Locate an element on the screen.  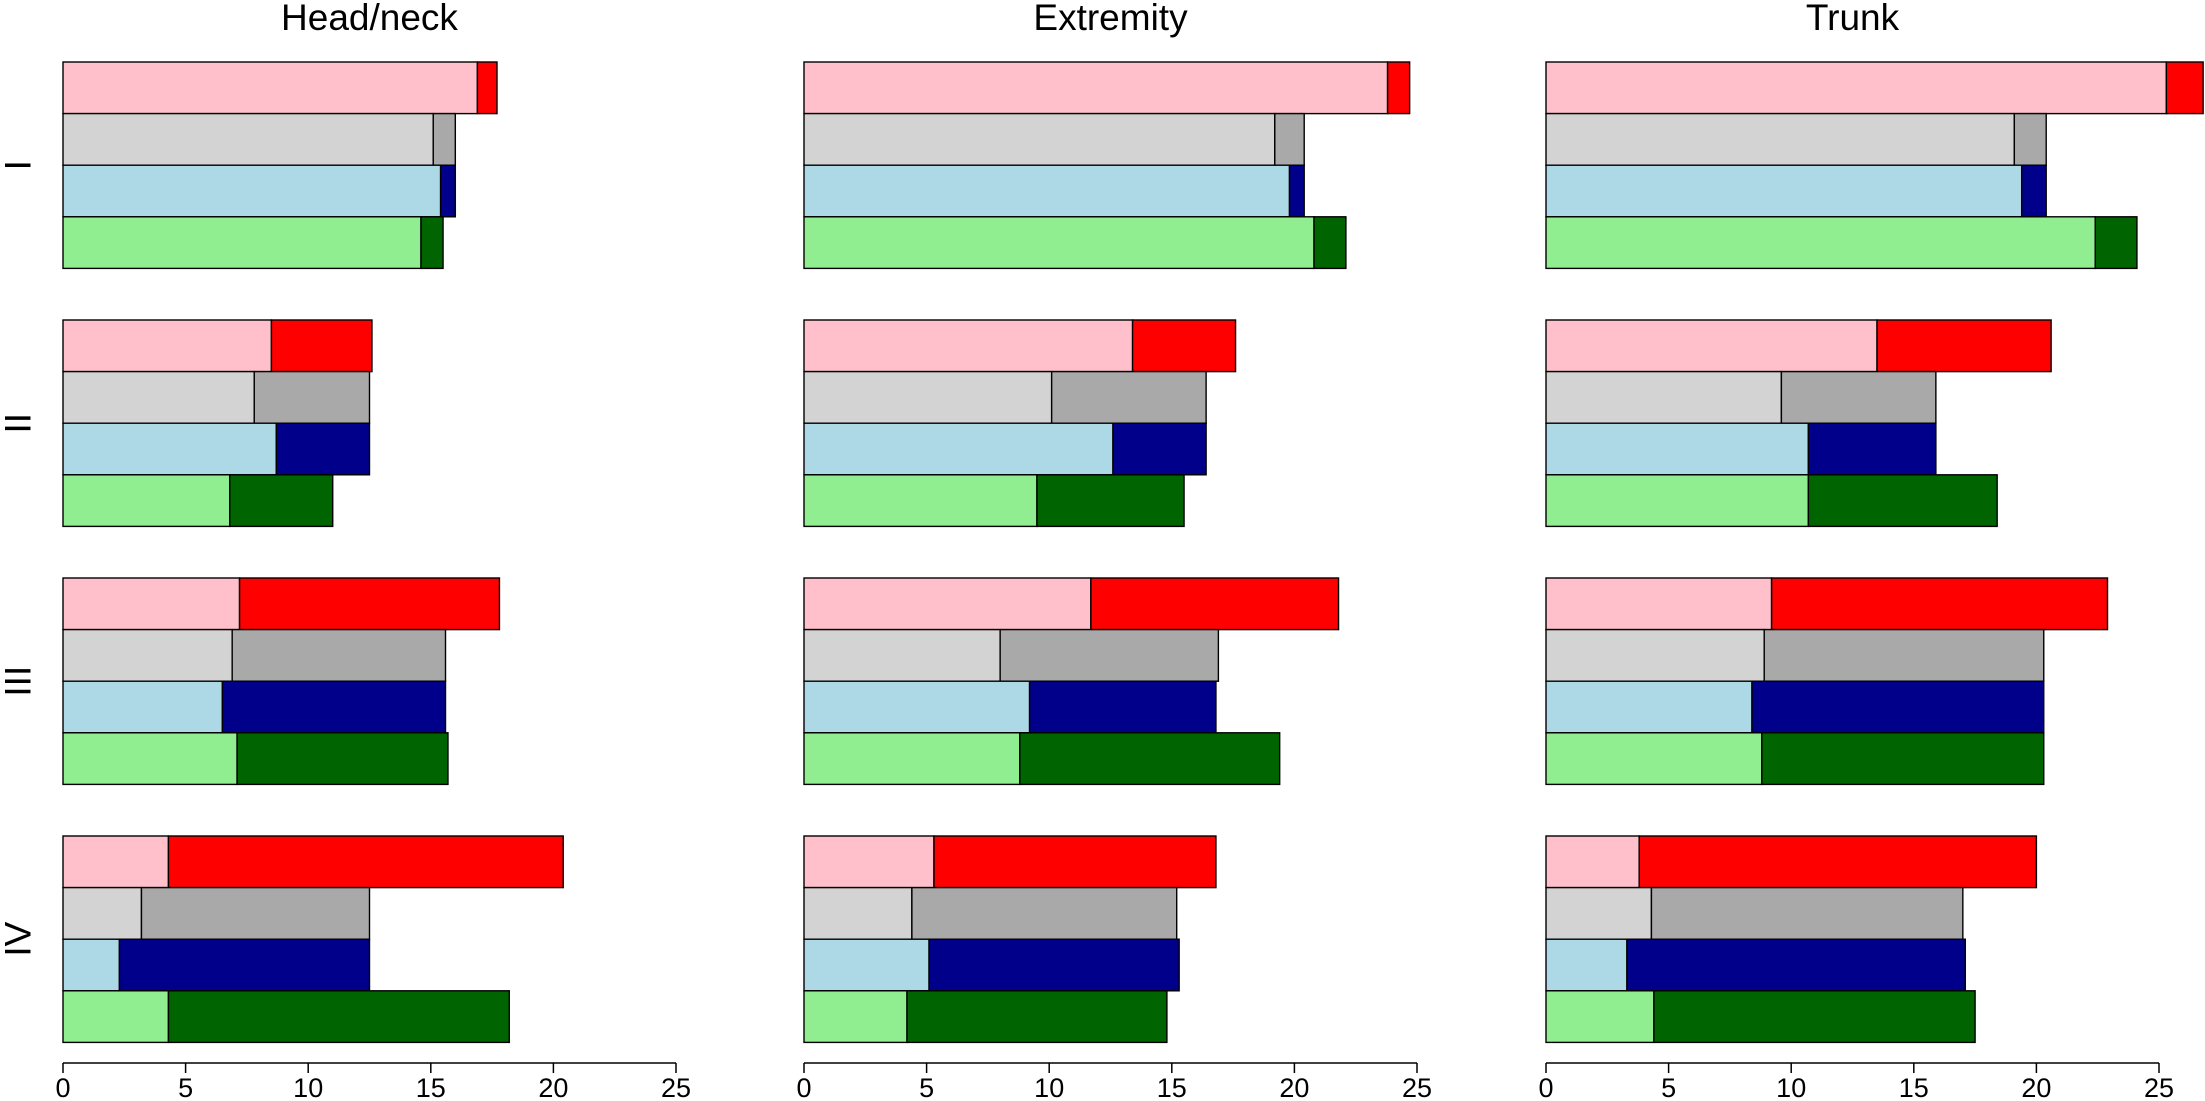
row-label: IV is located at coordinates (19, 938).